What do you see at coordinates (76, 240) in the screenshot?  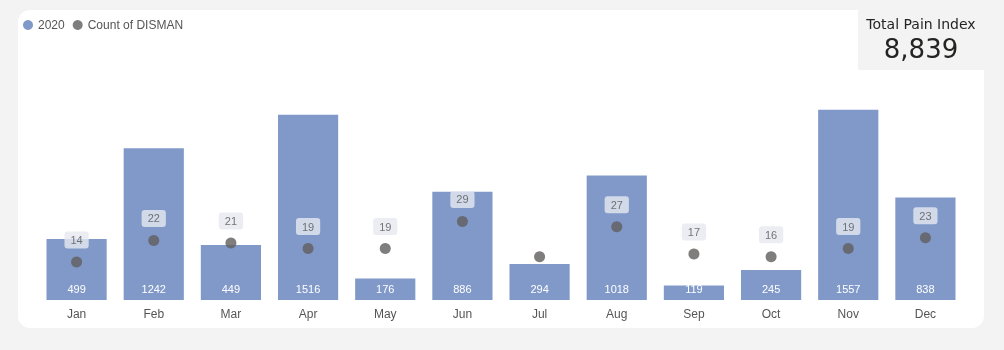 I see `data-label: 14` at bounding box center [76, 240].